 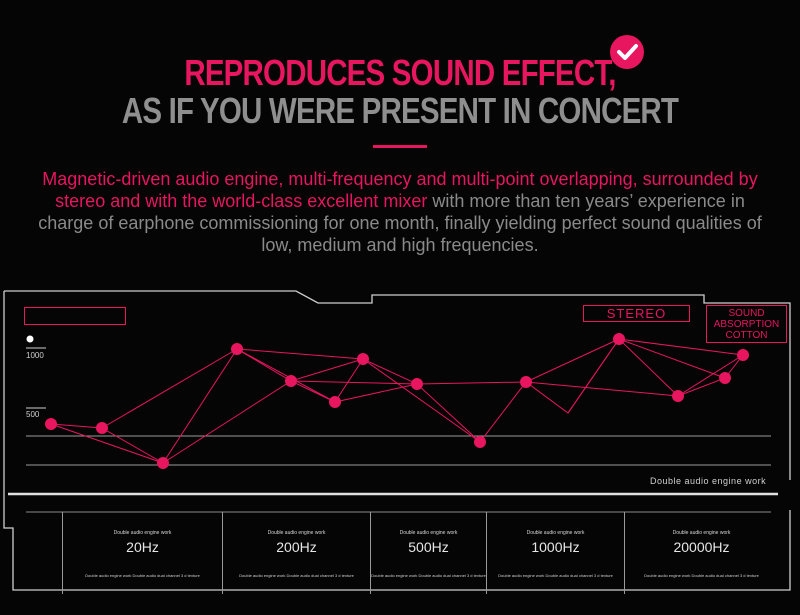 I want to click on cell-value: 20Hz, so click(x=142, y=547).